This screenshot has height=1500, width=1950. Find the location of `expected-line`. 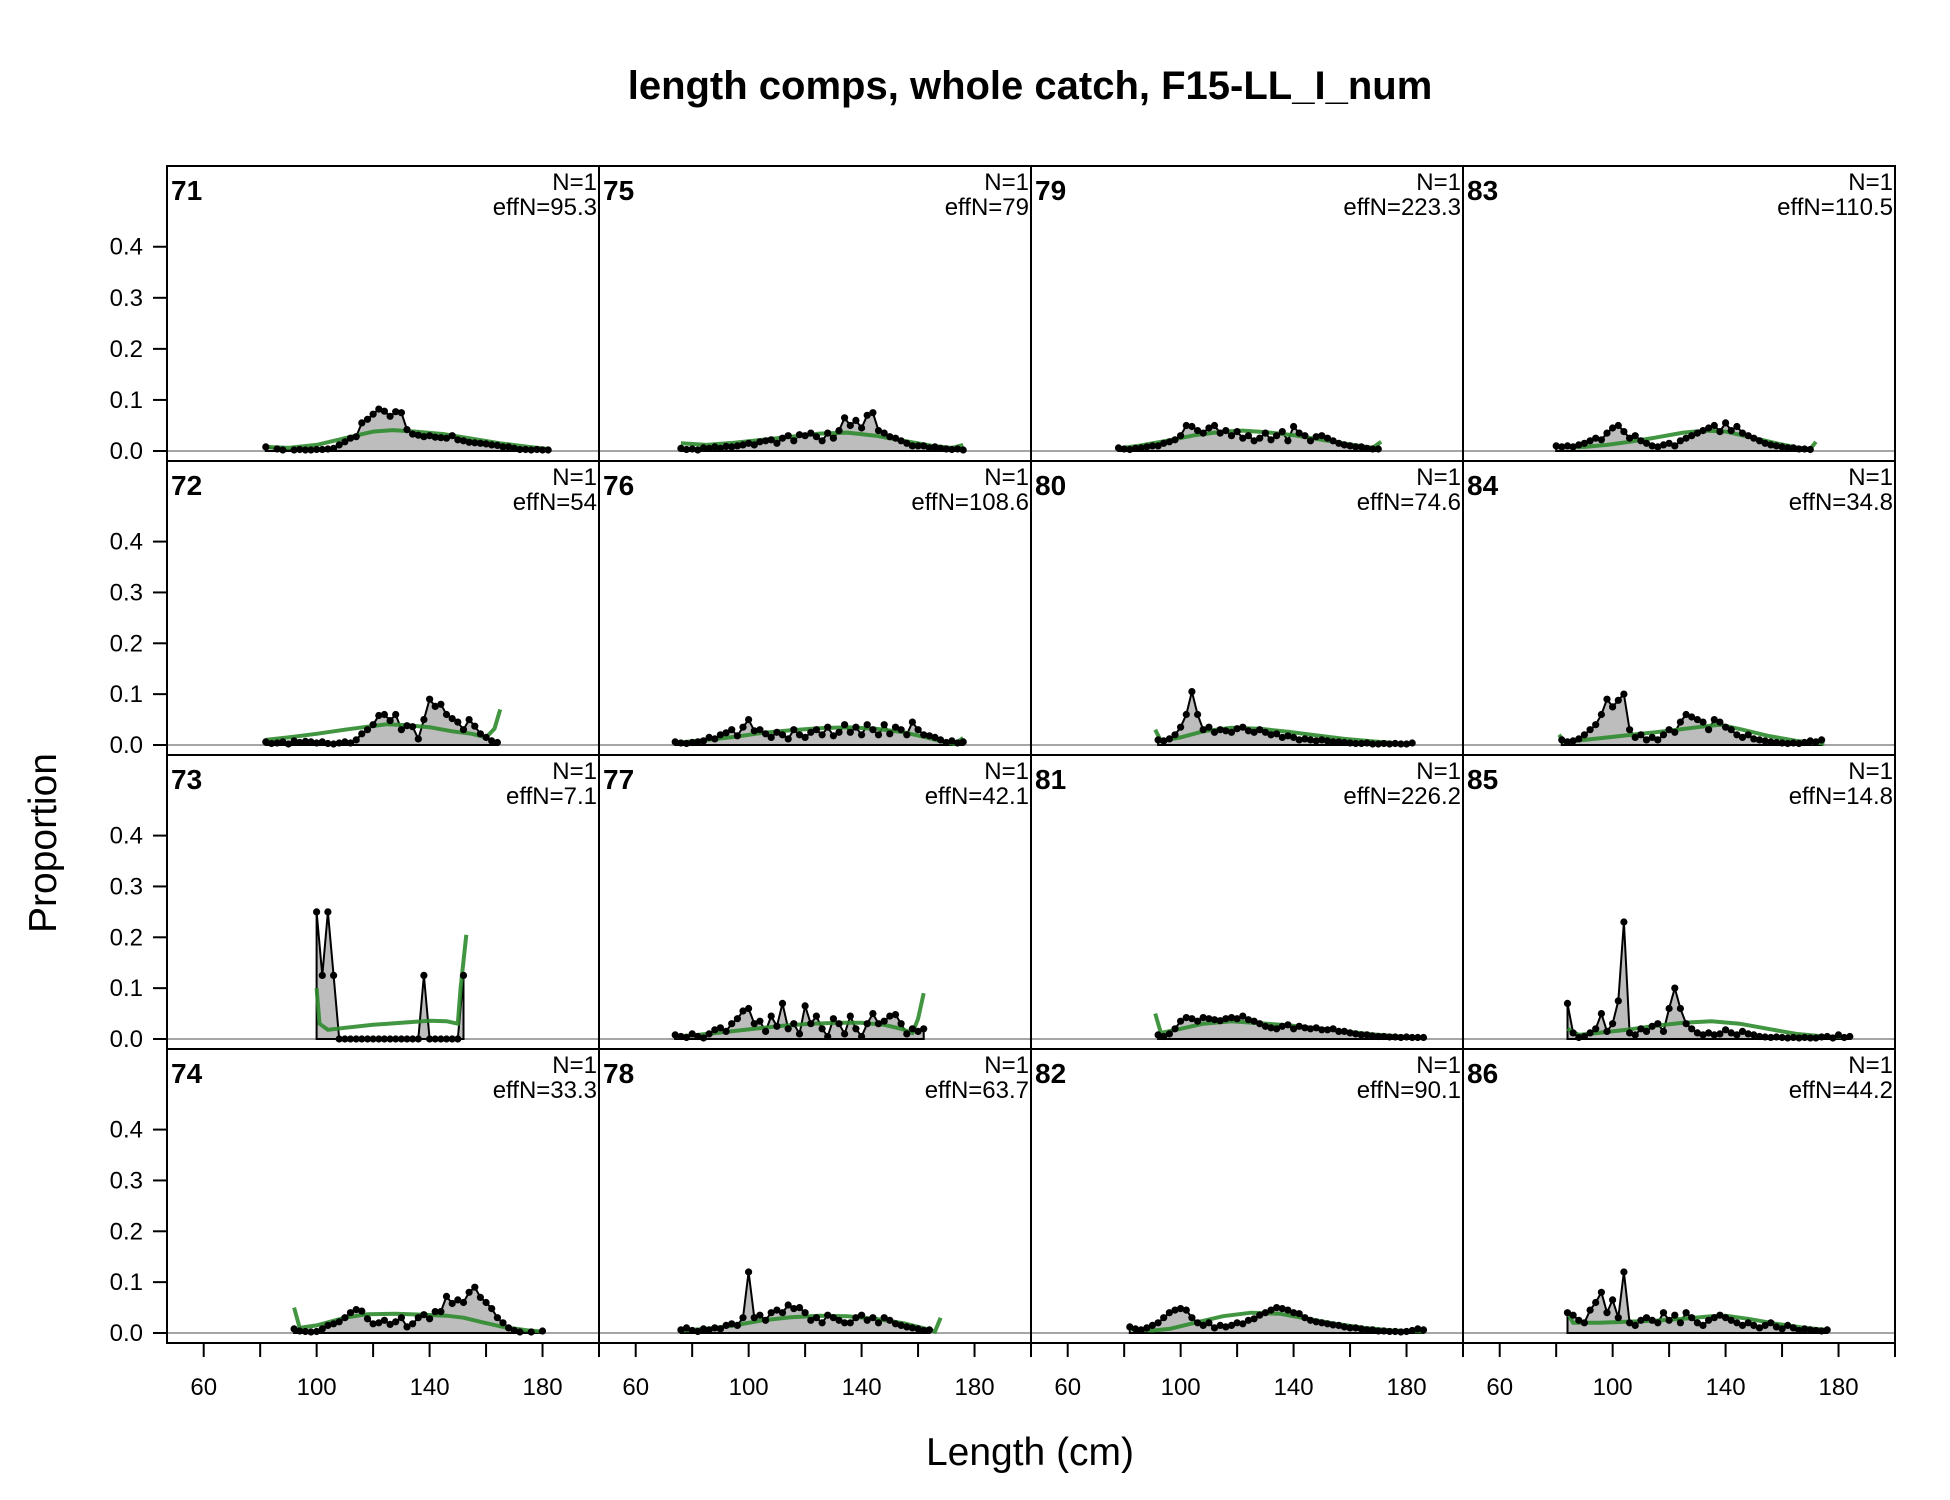

expected-line is located at coordinates (1705, 1029).